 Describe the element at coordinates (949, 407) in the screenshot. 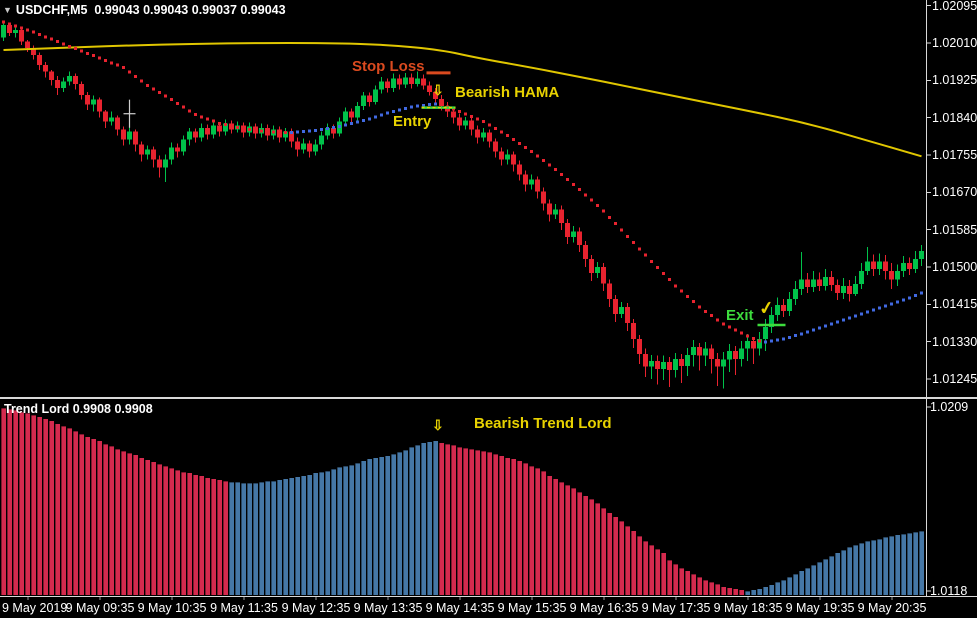

I see `indicator-price-label: 1.0209` at that location.